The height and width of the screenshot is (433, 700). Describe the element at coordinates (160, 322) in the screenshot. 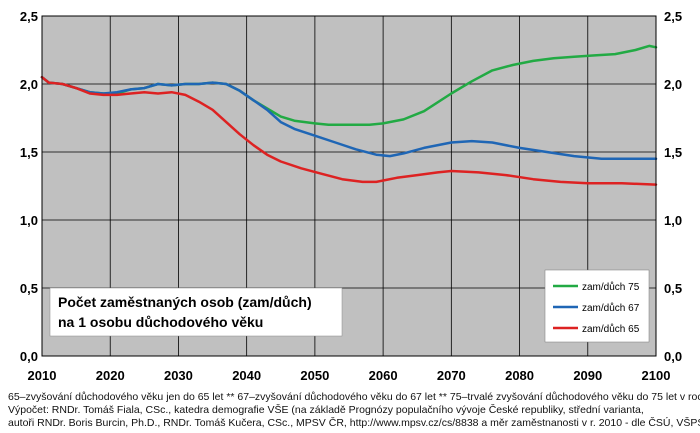

I see `chart-title-line-2: na 1 osobu důchodového věku` at that location.